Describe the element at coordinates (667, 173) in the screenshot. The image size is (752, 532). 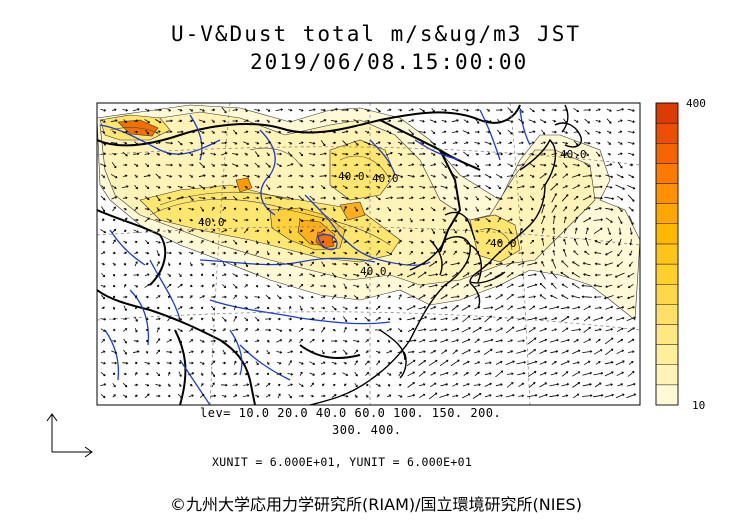
I see `colorbar-segment` at that location.